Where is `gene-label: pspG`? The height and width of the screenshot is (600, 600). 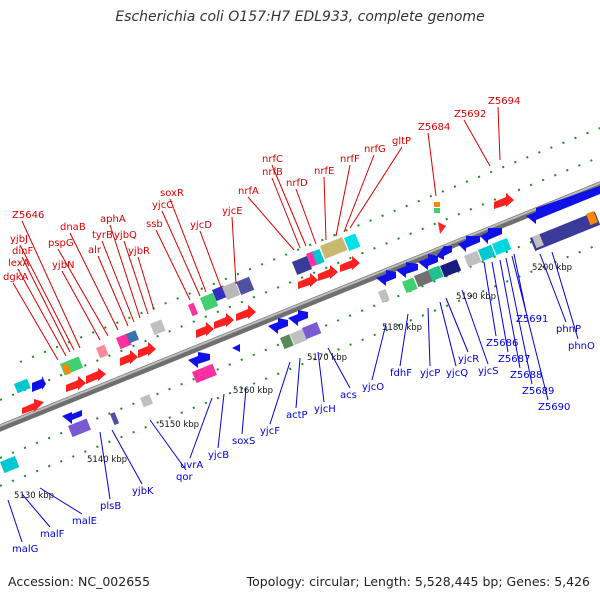
gene-label: pspG is located at coordinates (61, 243).